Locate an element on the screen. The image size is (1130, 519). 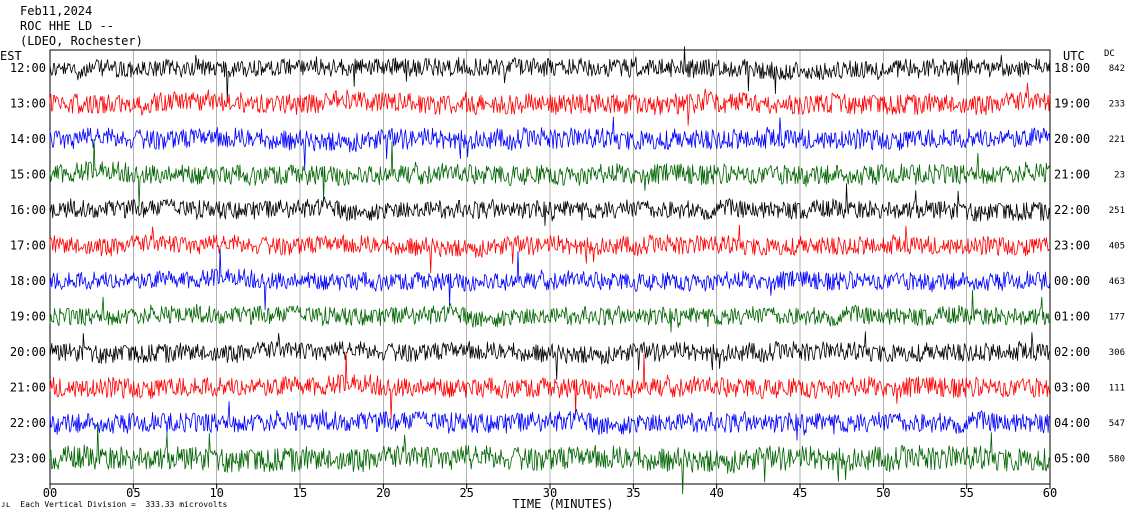
utc-hour-label: 04:00 is located at coordinates (1072, 423).